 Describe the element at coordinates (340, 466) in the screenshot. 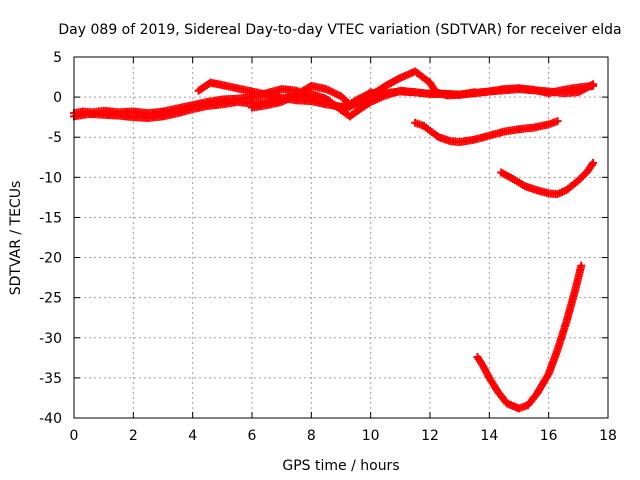

I see `x-axis-title: GPS time / hours` at that location.